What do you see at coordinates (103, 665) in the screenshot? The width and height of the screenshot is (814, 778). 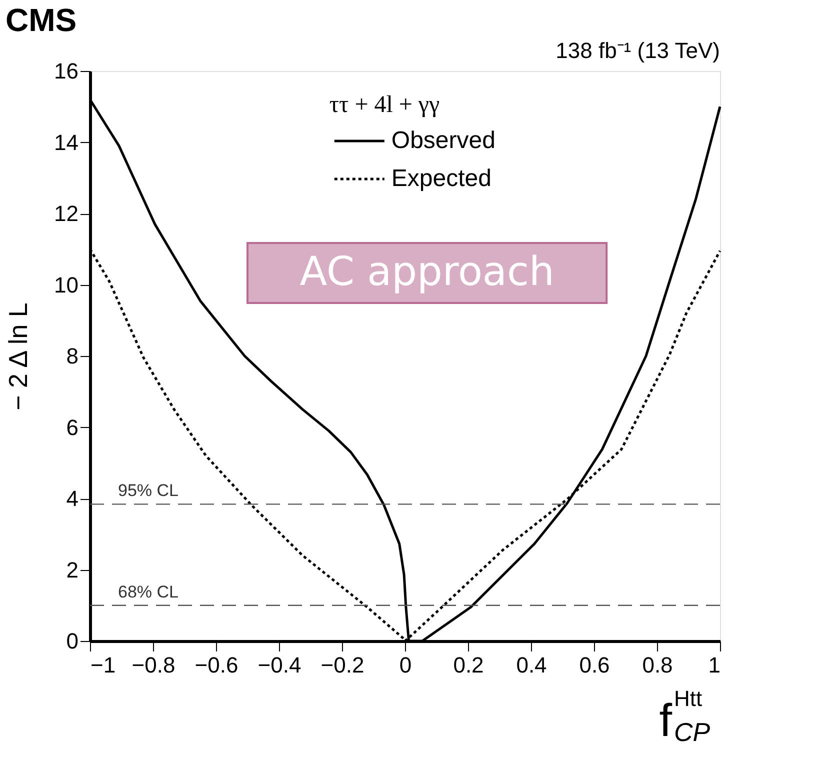 I see `x-tick-label: −1` at bounding box center [103, 665].